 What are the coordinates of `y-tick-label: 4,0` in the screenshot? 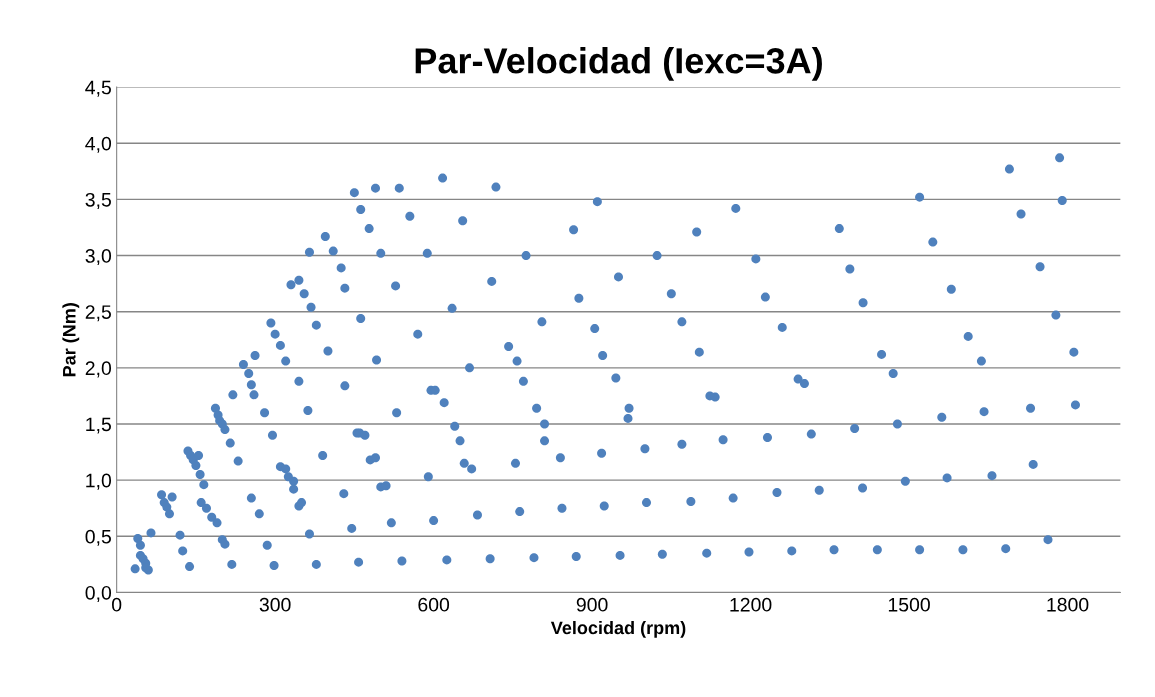 It's located at (98, 144).